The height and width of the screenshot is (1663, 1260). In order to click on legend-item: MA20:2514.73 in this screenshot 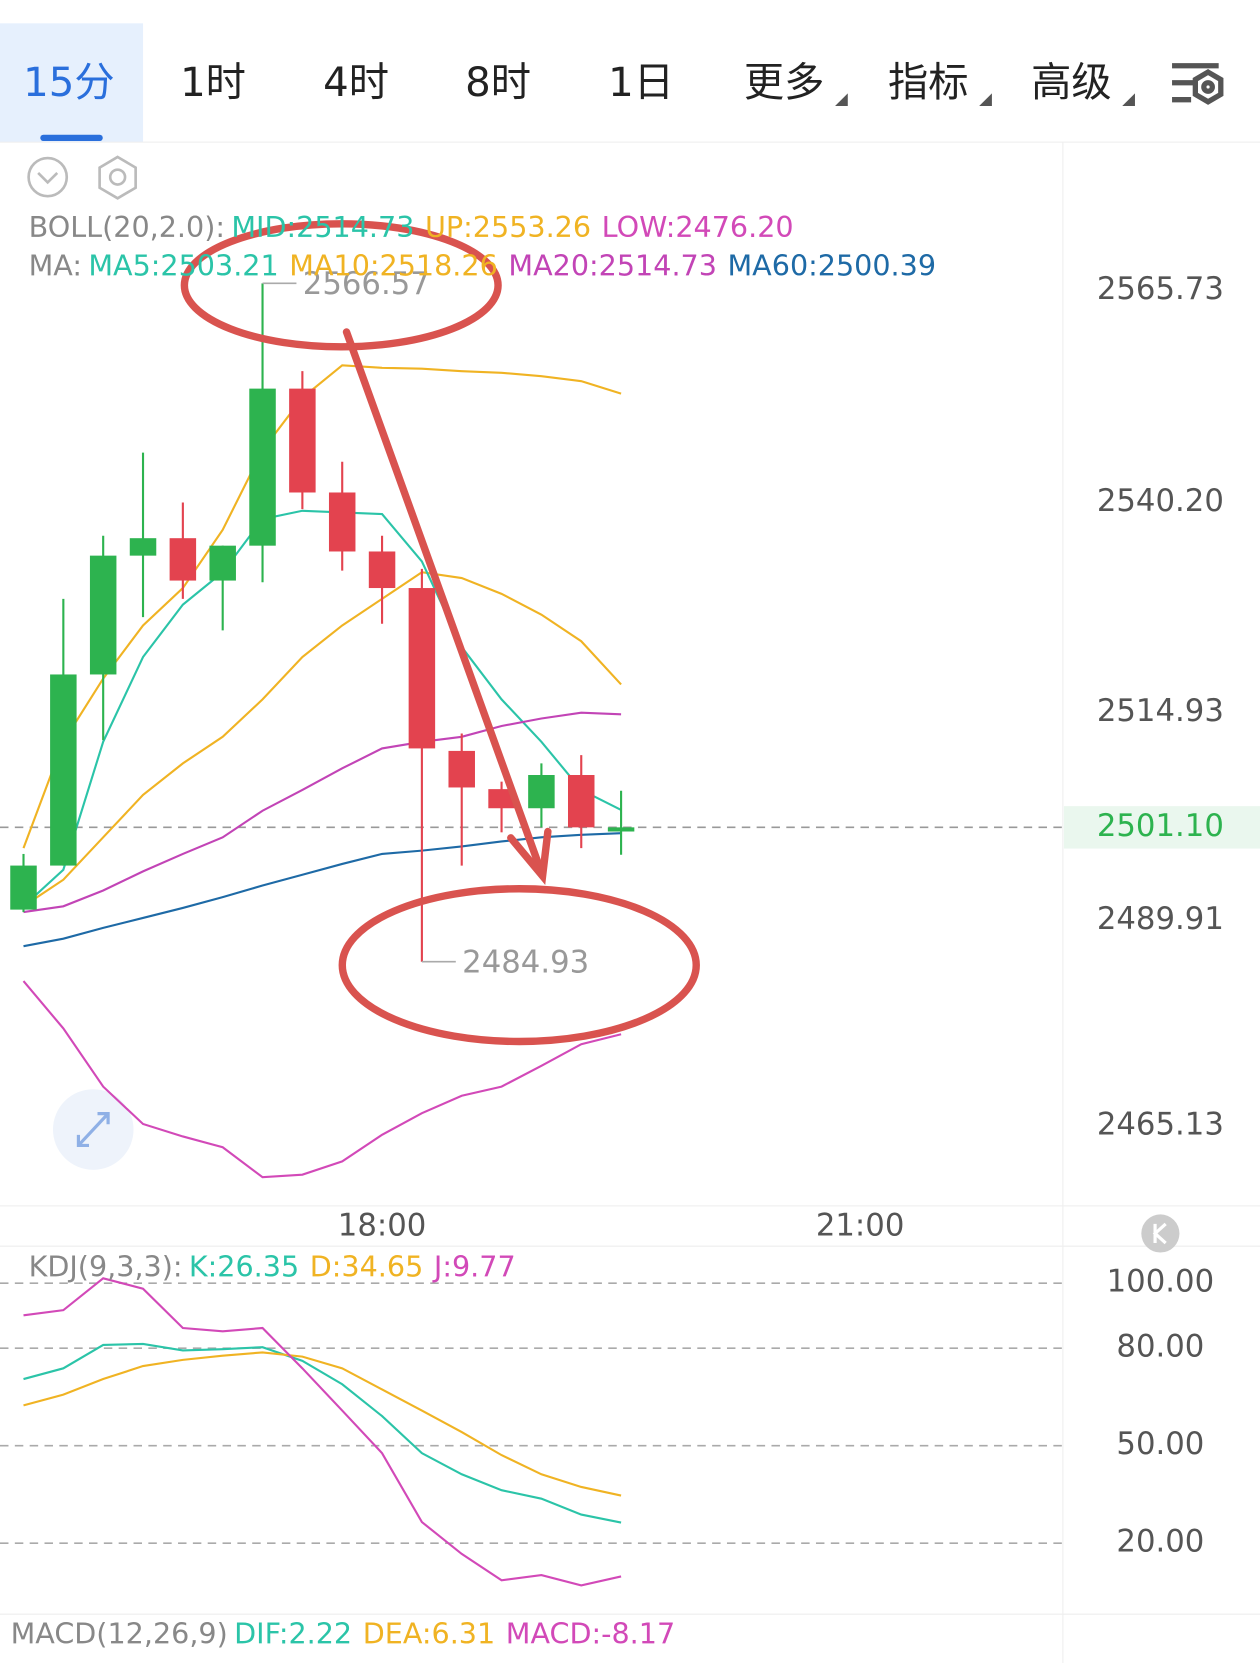, I will do `click(612, 265)`.